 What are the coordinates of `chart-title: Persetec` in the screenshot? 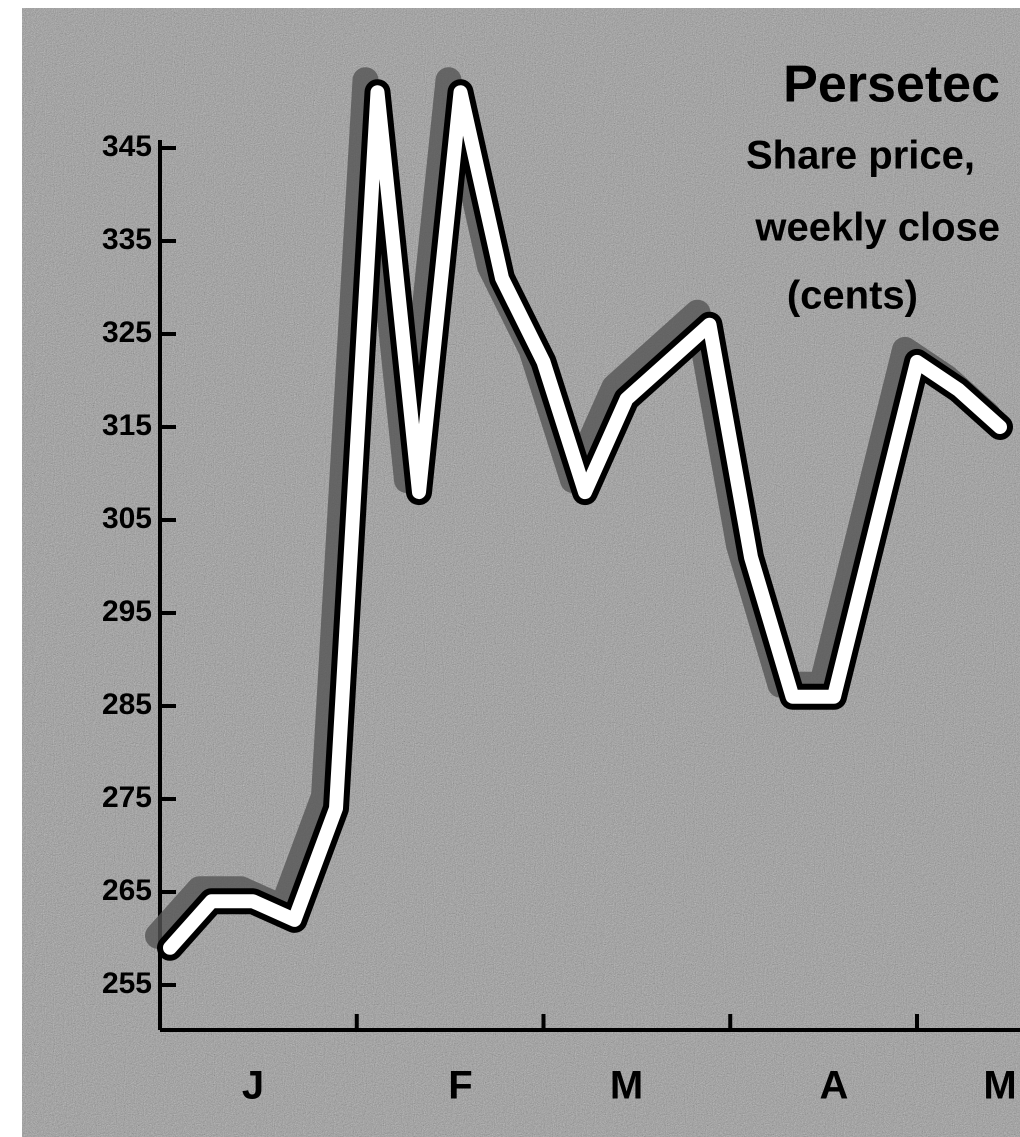 It's located at (891, 85).